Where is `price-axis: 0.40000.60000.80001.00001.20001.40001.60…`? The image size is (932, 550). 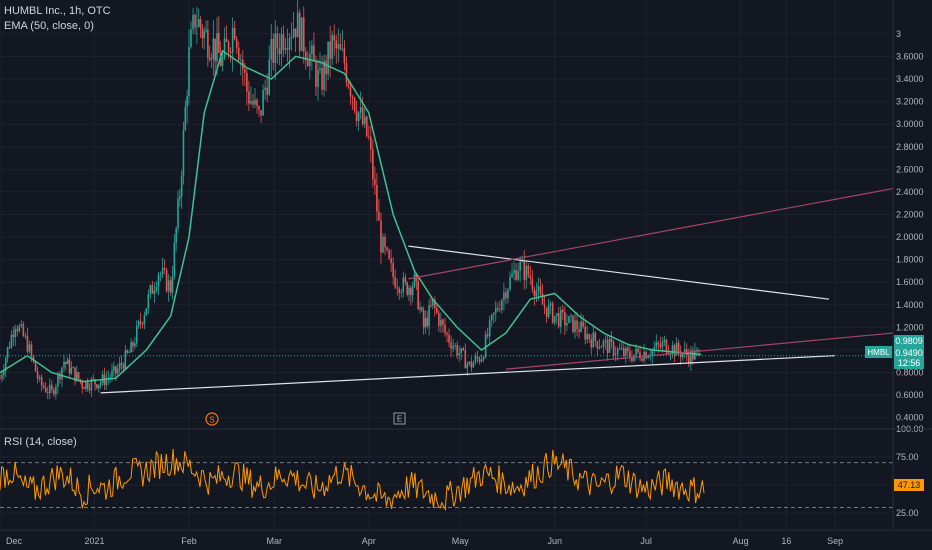
price-axis: 0.40000.60000.80001.00001.20001.40001.60… is located at coordinates (910, 226).